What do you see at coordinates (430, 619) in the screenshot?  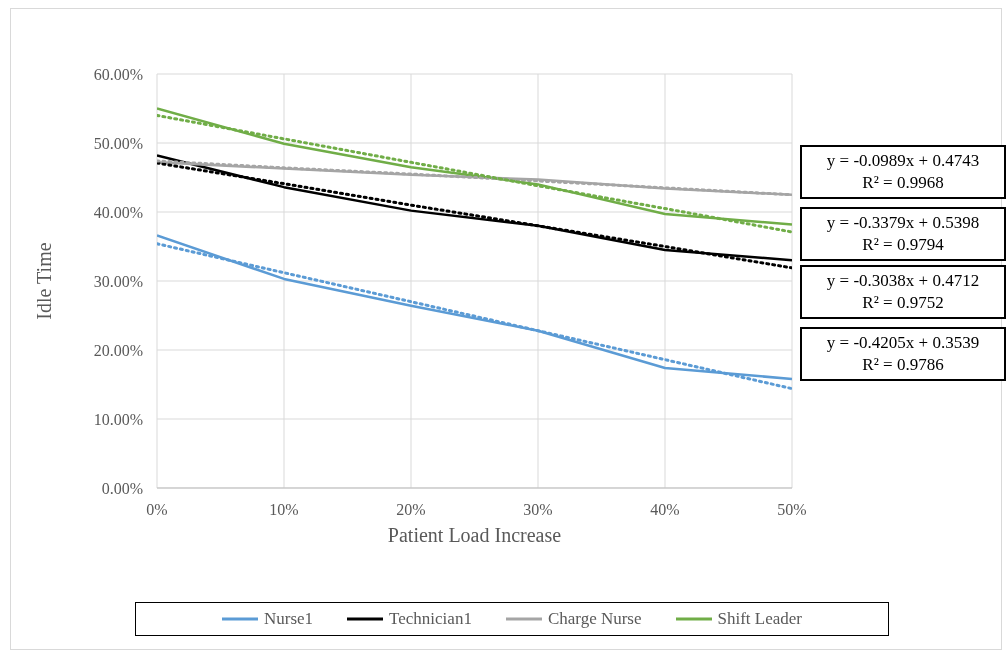 I see `legend-label: Technician1` at bounding box center [430, 619].